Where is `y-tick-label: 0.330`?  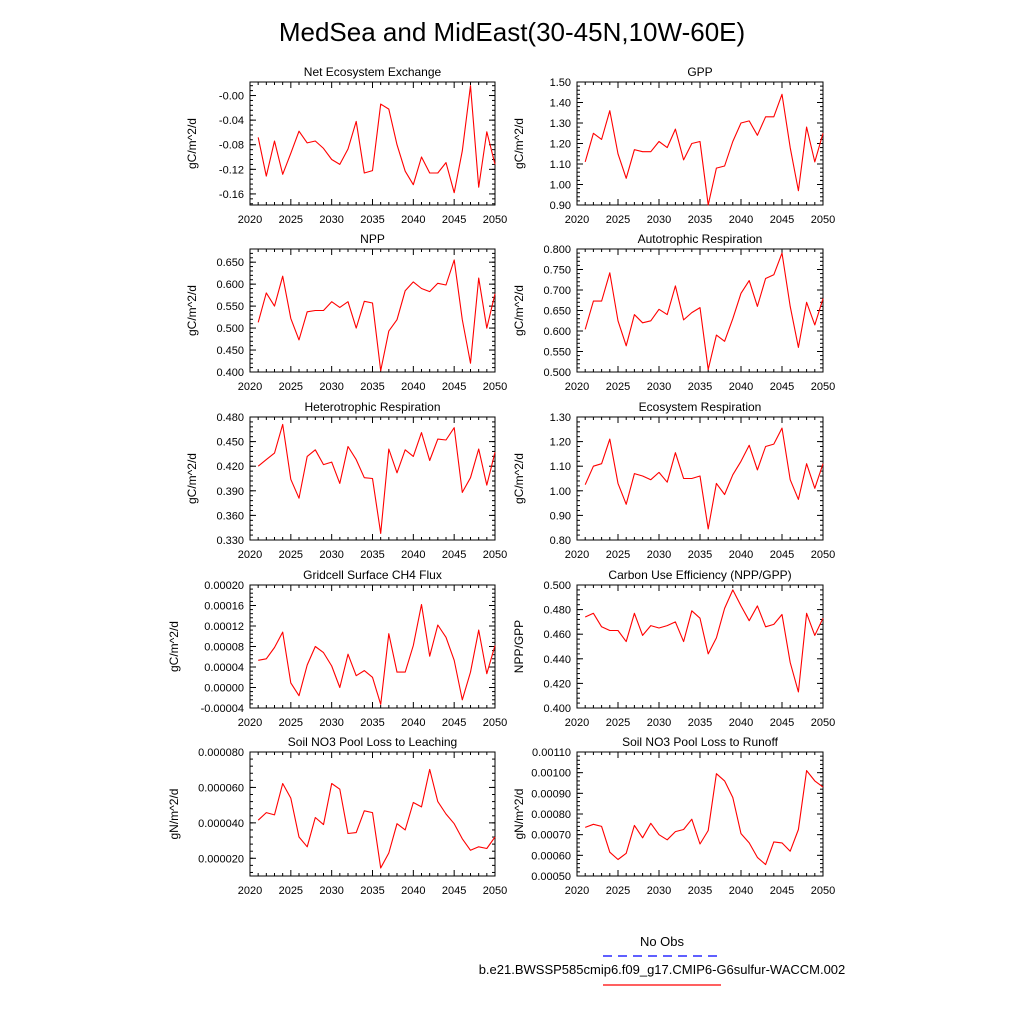
y-tick-label: 0.330 is located at coordinates (230, 541).